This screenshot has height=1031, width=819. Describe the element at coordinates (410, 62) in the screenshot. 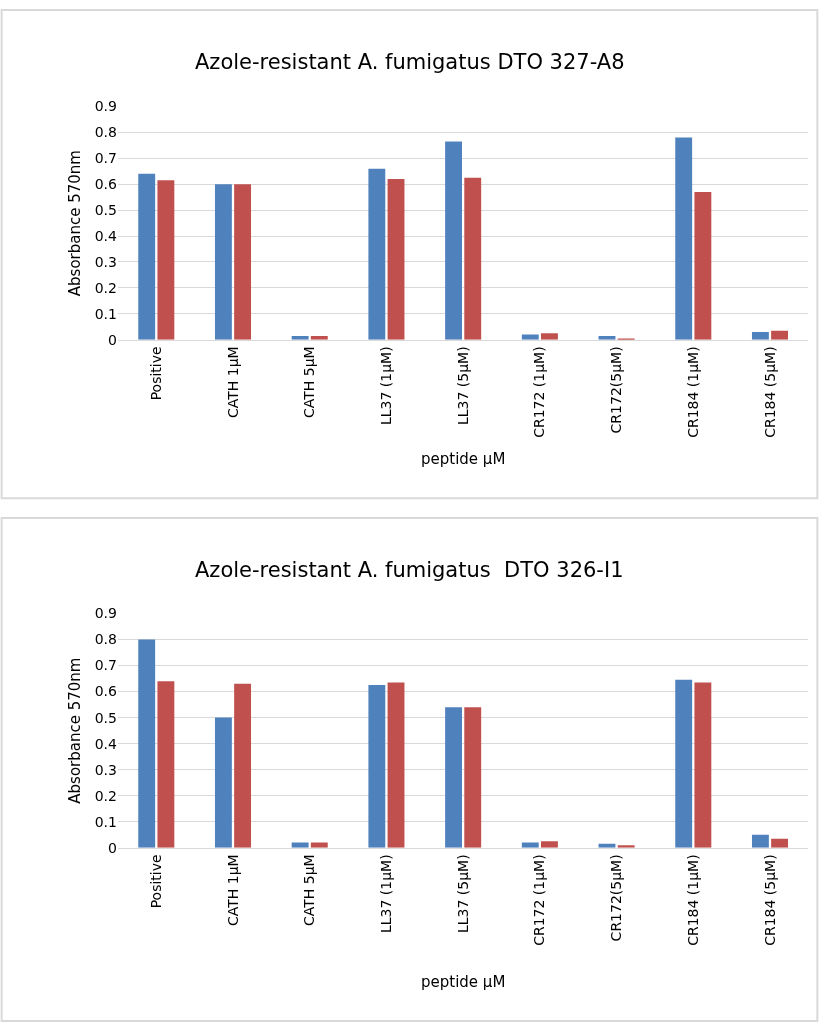

I see `chart-title: Azole-resistant A. fumigatus DTO 327-A8` at that location.